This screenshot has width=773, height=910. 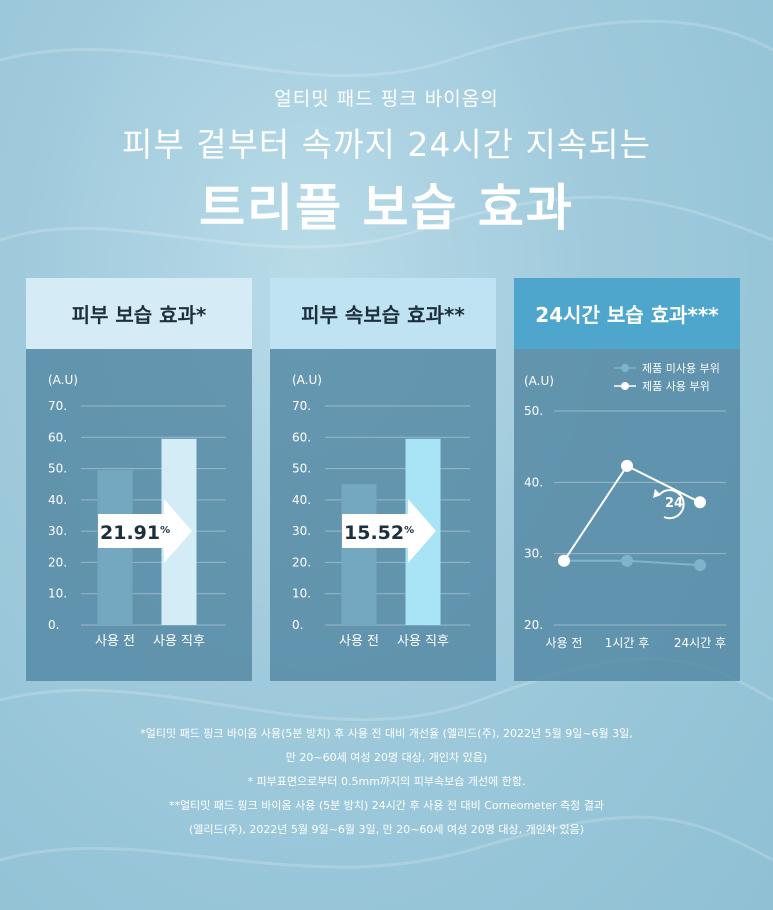 I want to click on improvement-label: 21.91%, so click(x=135, y=533).